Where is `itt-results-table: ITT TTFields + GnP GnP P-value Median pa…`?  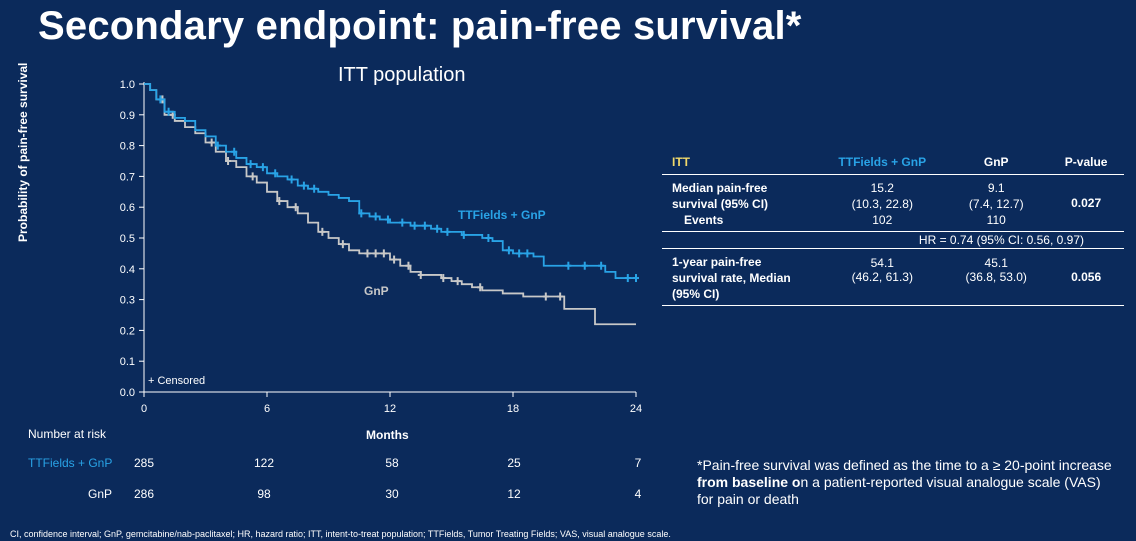
itt-results-table: ITT TTFields + GnP GnP P-value Median pa… is located at coordinates (893, 228).